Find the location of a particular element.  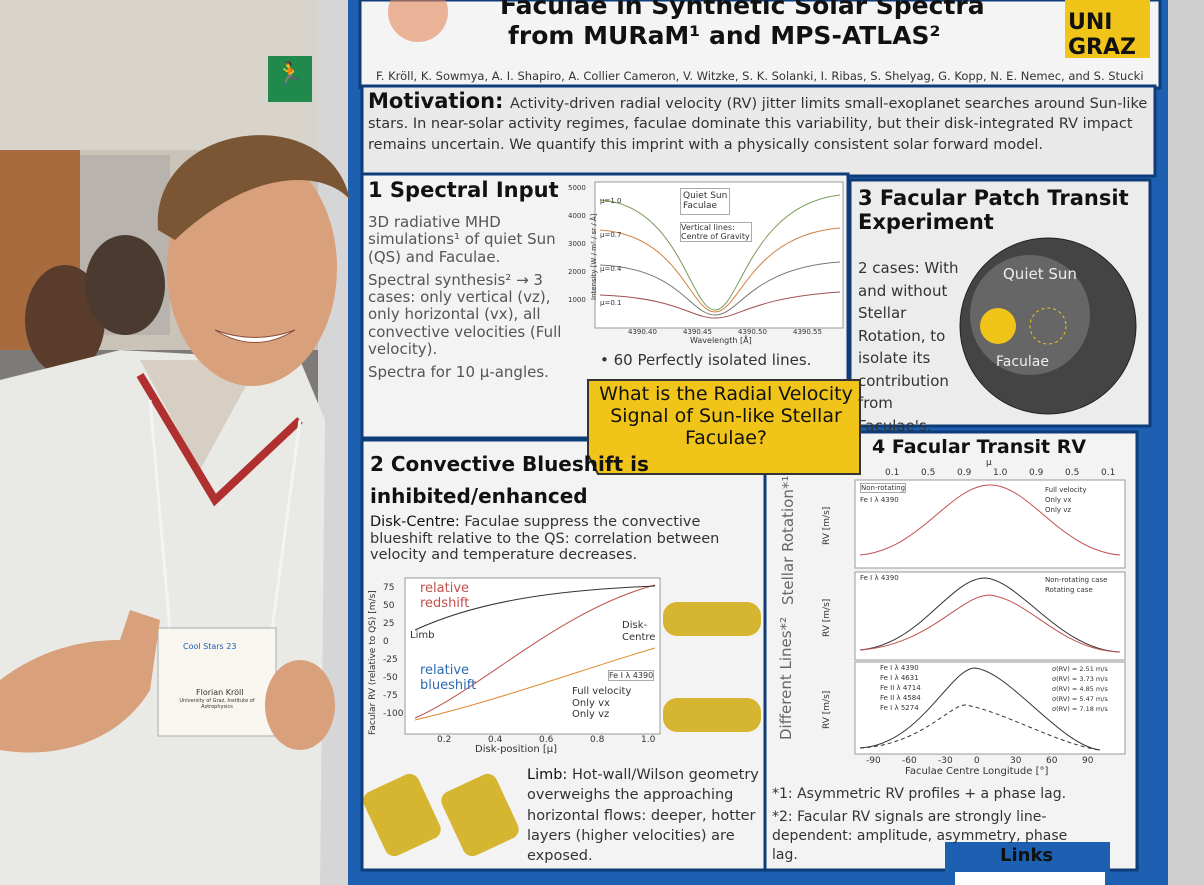

y-tick-label: 0 is located at coordinates (386, 642).